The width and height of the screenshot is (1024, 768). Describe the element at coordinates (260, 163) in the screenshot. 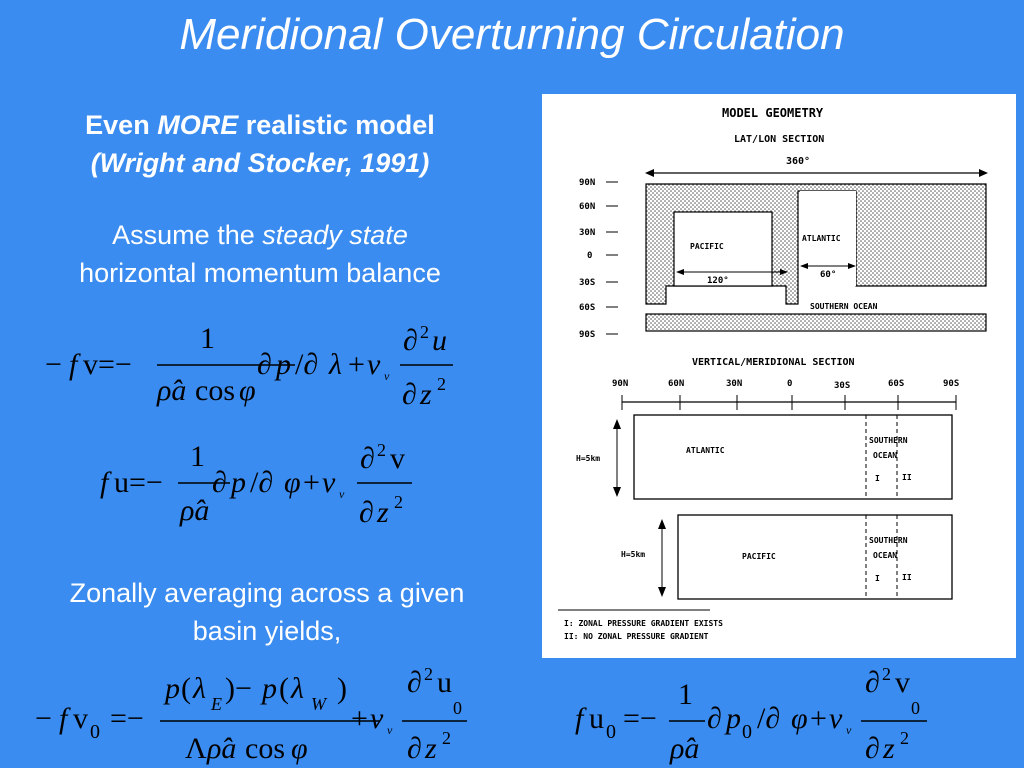

I see `heading-citation: (Wright and Stocker, 1991)` at that location.